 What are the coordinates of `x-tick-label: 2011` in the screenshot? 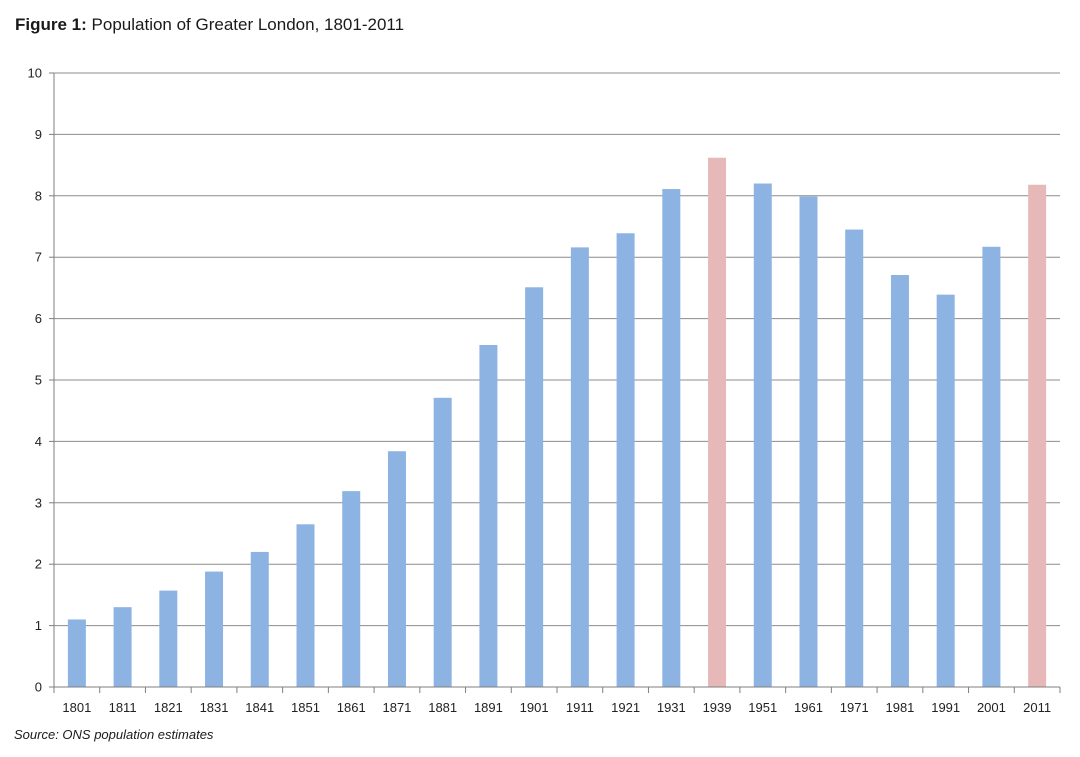 It's located at (1037, 707).